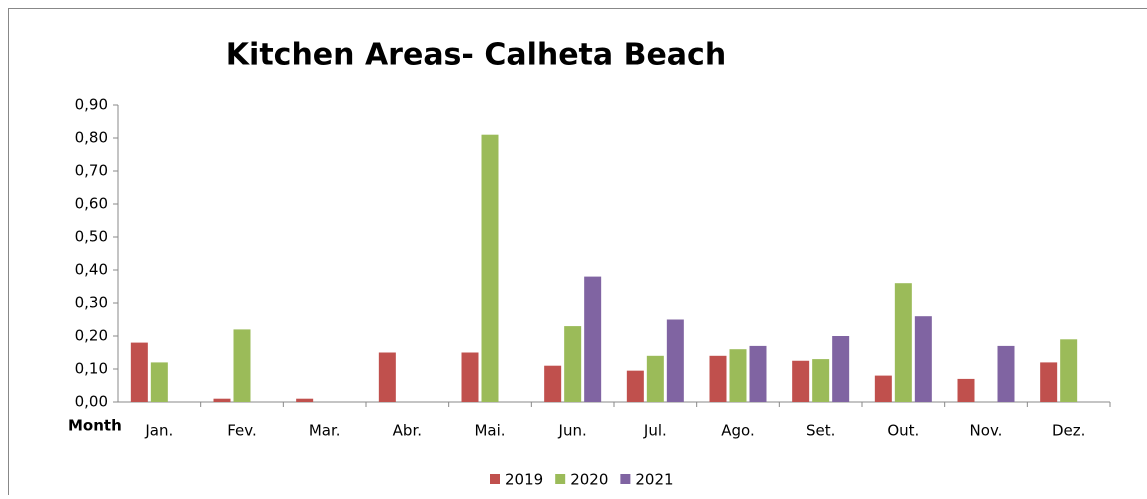  What do you see at coordinates (524, 480) in the screenshot?
I see `legend-label: 2019` at bounding box center [524, 480].